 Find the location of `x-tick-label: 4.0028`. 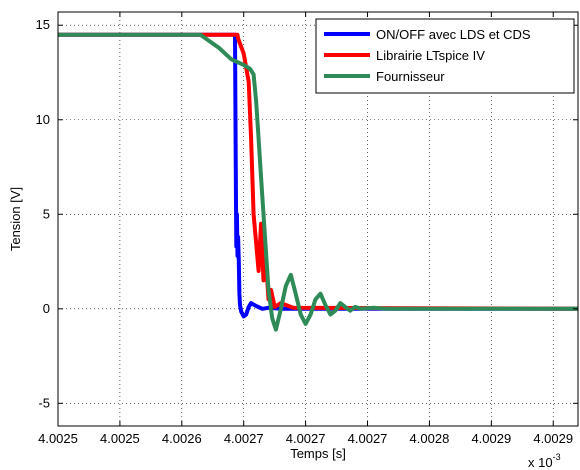

x-tick-label: 4.0028 is located at coordinates (430, 438).